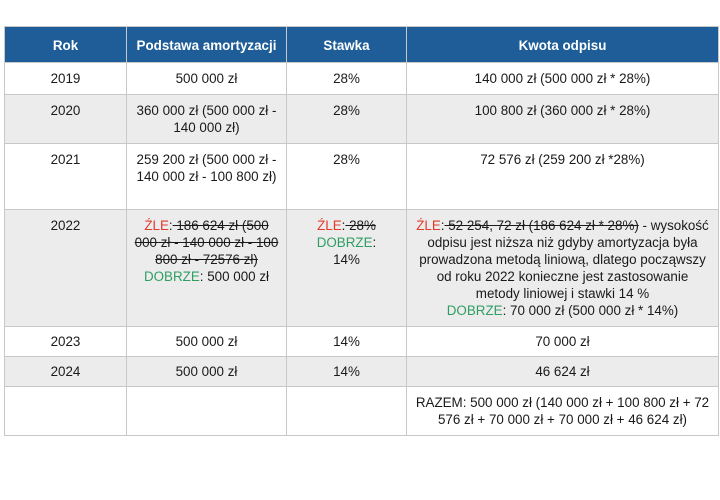  Describe the element at coordinates (562, 119) in the screenshot. I see `cell-amount: 100 800 zł (360 000 zł * 28%)` at that location.